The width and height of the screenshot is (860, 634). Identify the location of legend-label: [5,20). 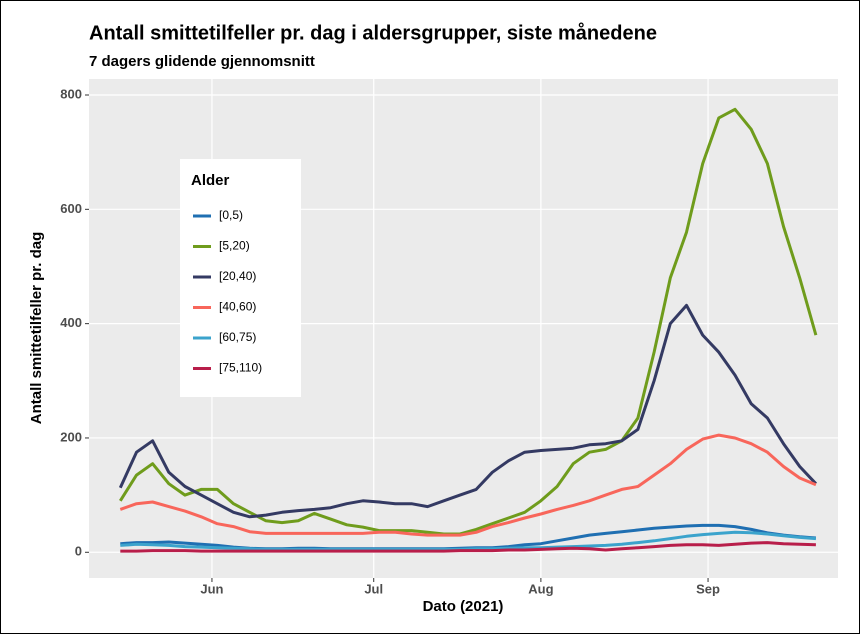
(234, 246).